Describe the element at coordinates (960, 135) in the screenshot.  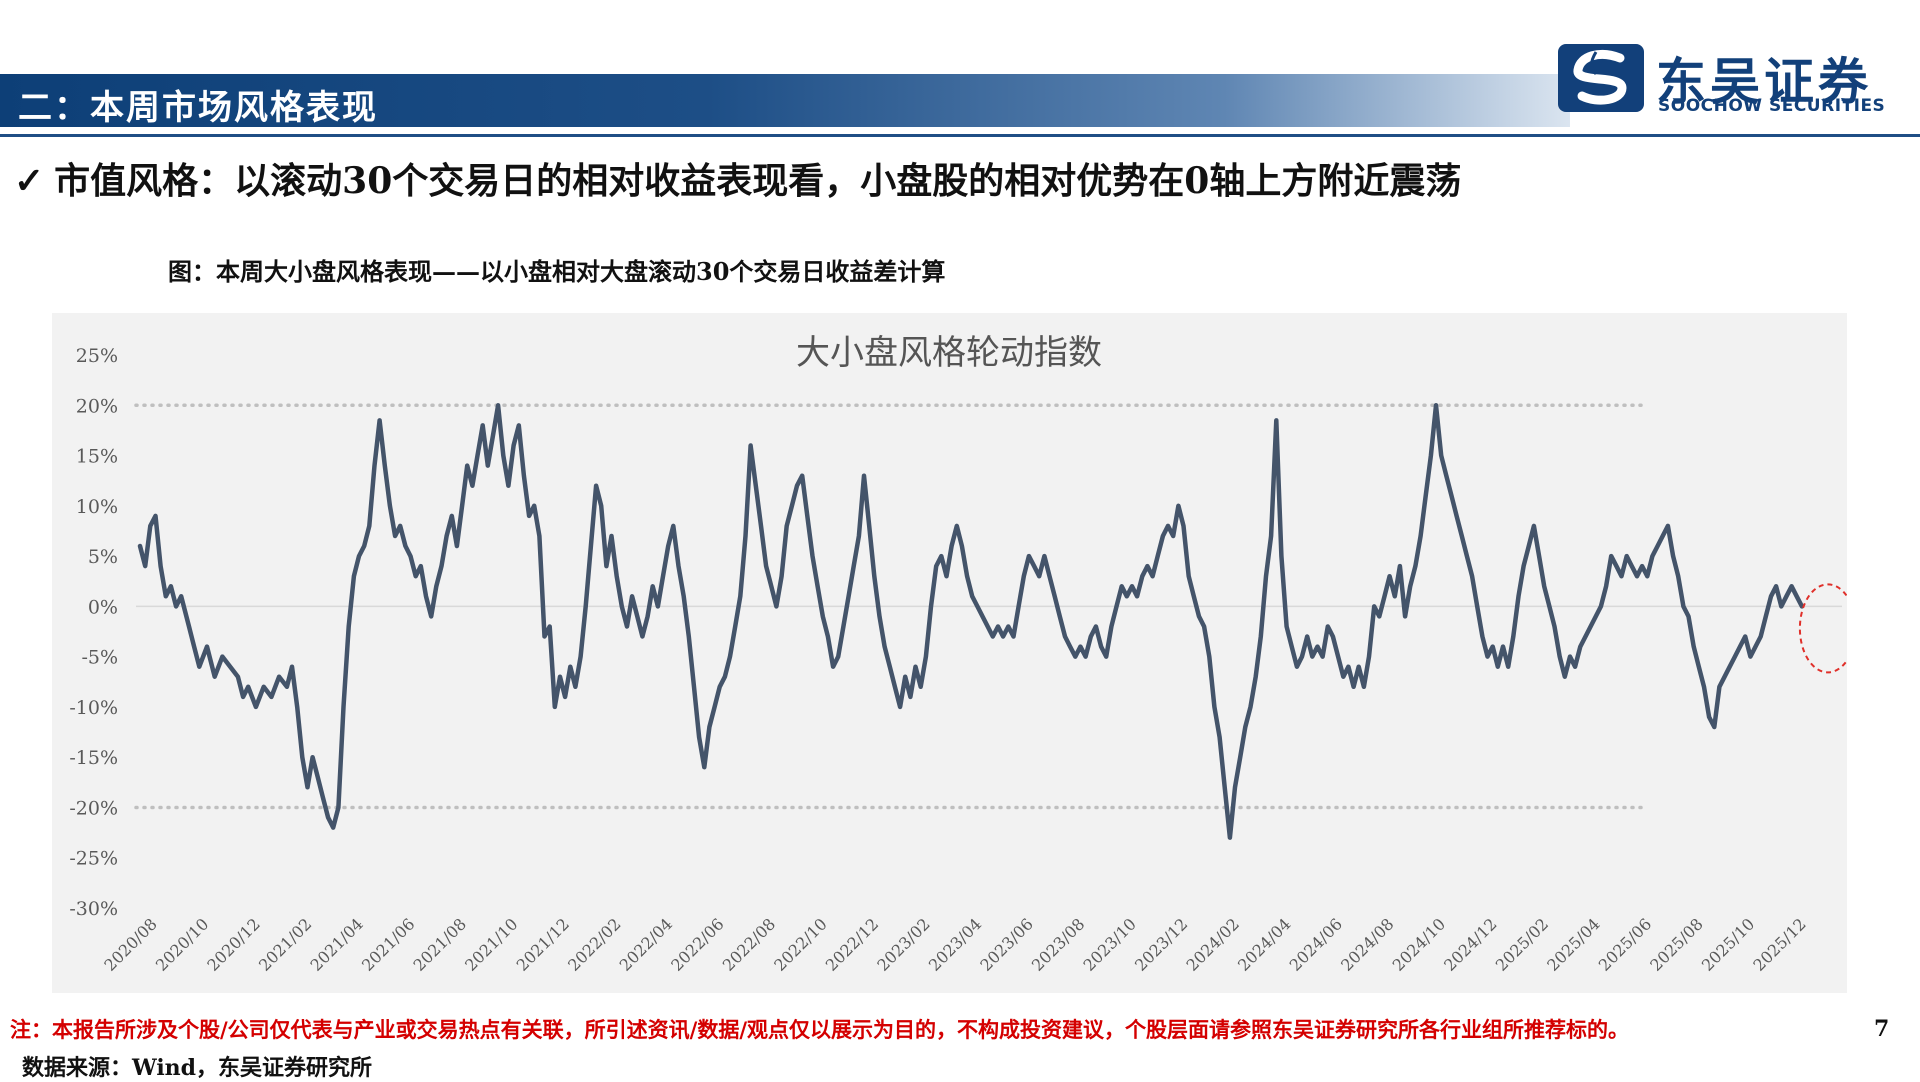
I see `header-divider` at that location.